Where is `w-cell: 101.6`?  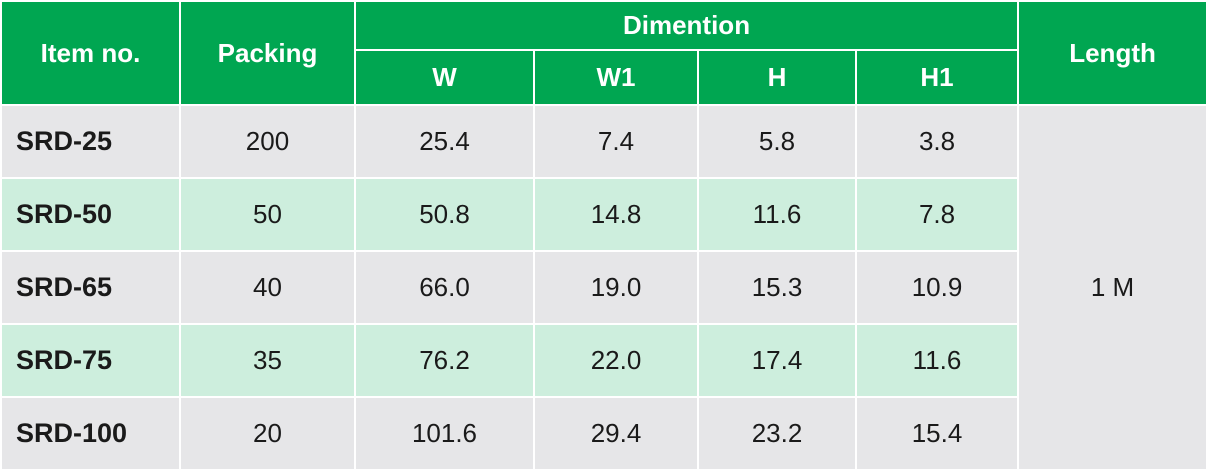
w-cell: 101.6 is located at coordinates (444, 433).